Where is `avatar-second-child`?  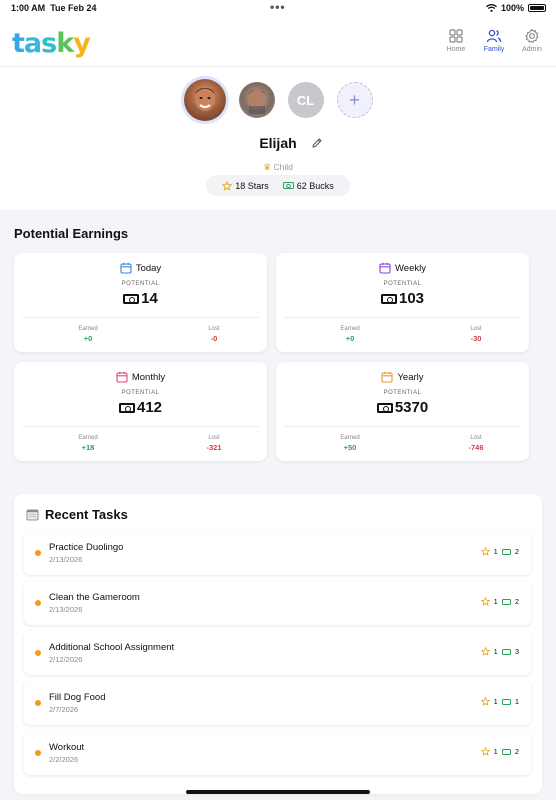 avatar-second-child is located at coordinates (256, 100).